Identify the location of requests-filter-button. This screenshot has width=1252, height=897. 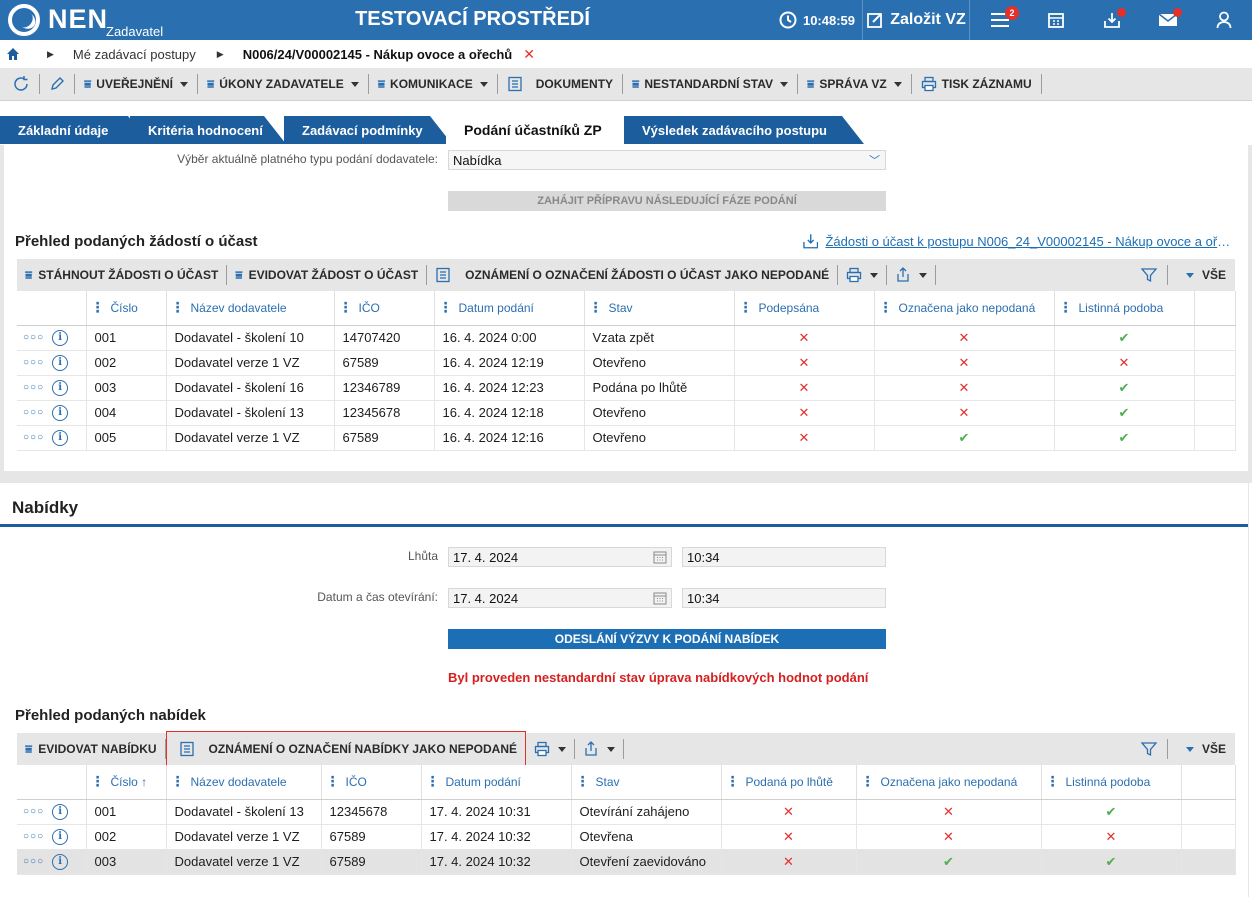
(1149, 275).